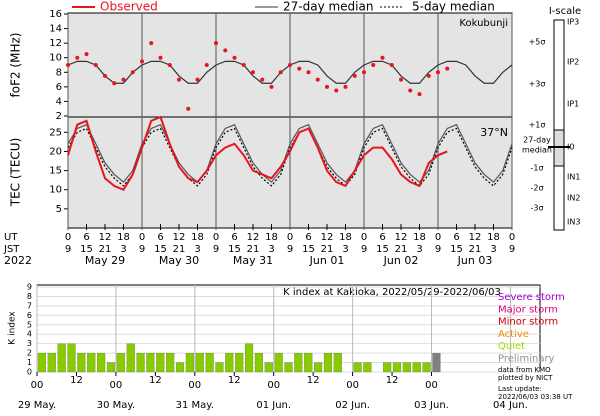 The width and height of the screenshot is (600, 416). I want to click on jst-label: JST, so click(11, 249).